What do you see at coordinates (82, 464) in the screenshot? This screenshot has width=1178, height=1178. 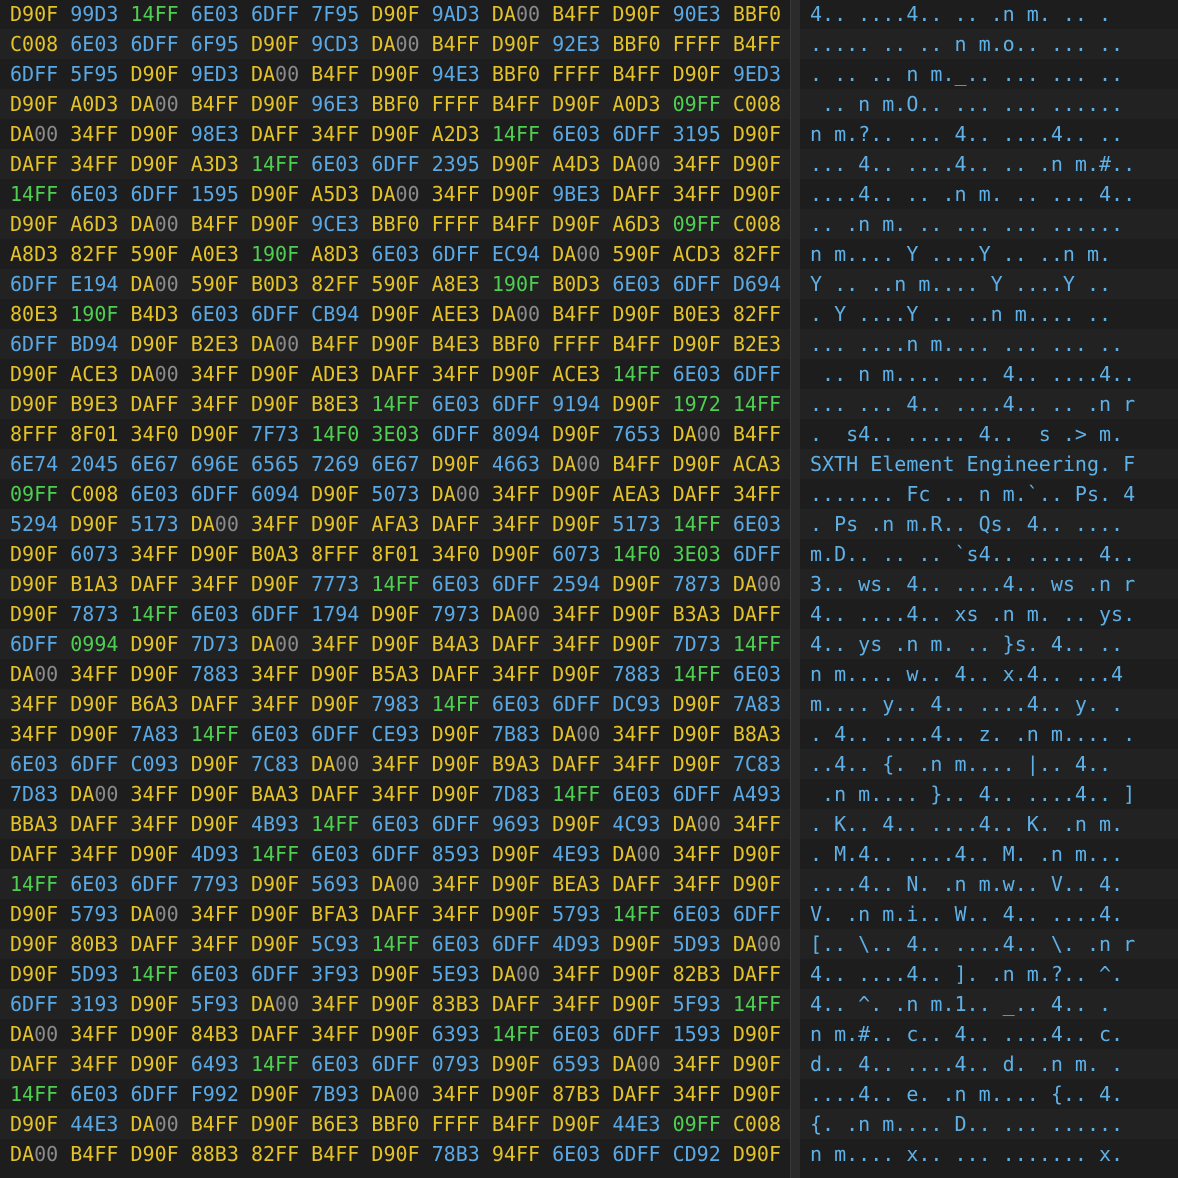 I see `hex-byte: 20` at bounding box center [82, 464].